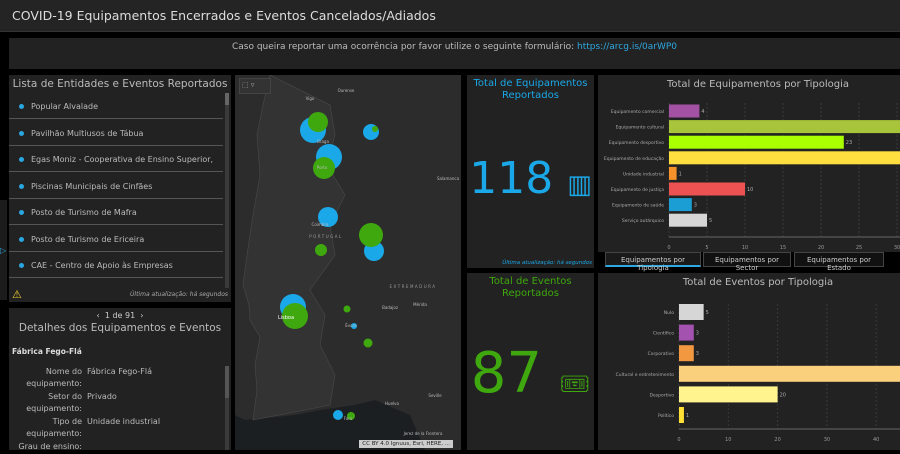 Image resolution: width=900 pixels, height=454 pixels. Describe the element at coordinates (423, 433) in the screenshot. I see `map-label: Jerez de la Frontera` at that location.